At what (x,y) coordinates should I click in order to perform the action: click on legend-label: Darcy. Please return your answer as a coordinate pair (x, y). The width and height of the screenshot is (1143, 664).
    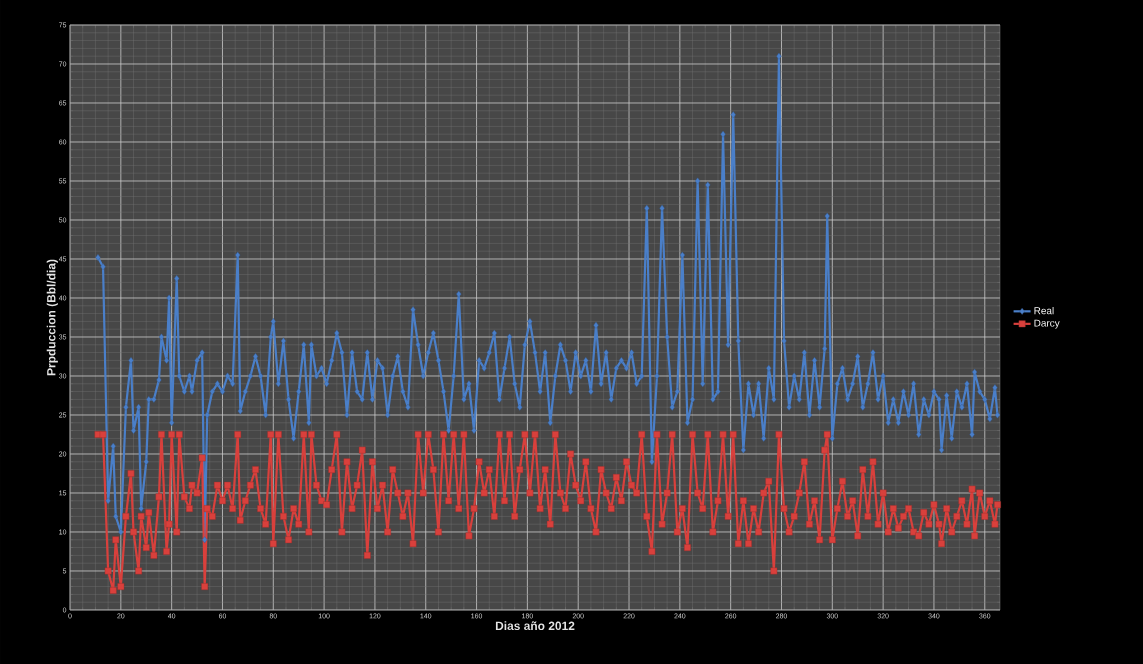
    Looking at the image, I should click on (1047, 324).